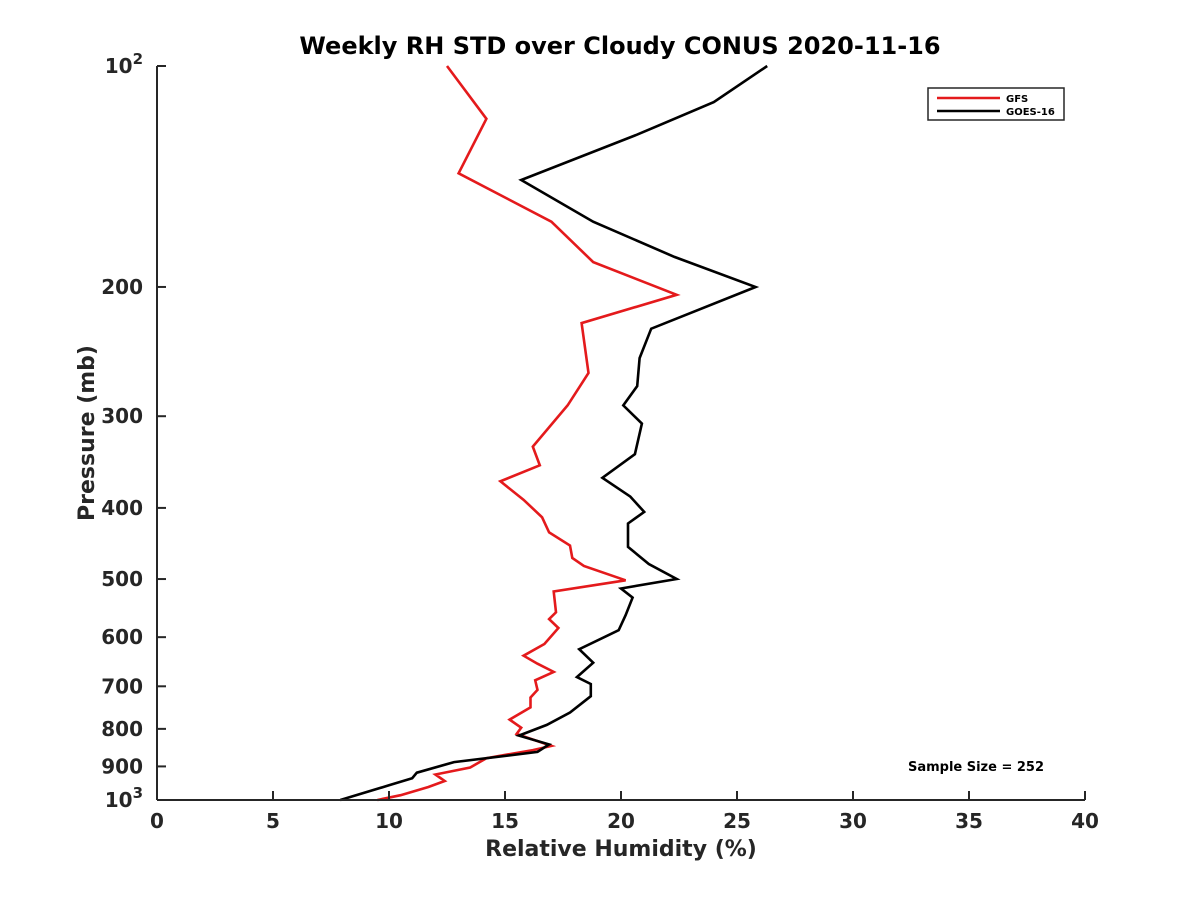  What do you see at coordinates (122, 766) in the screenshot?
I see `y-tick-label: 900` at bounding box center [122, 766].